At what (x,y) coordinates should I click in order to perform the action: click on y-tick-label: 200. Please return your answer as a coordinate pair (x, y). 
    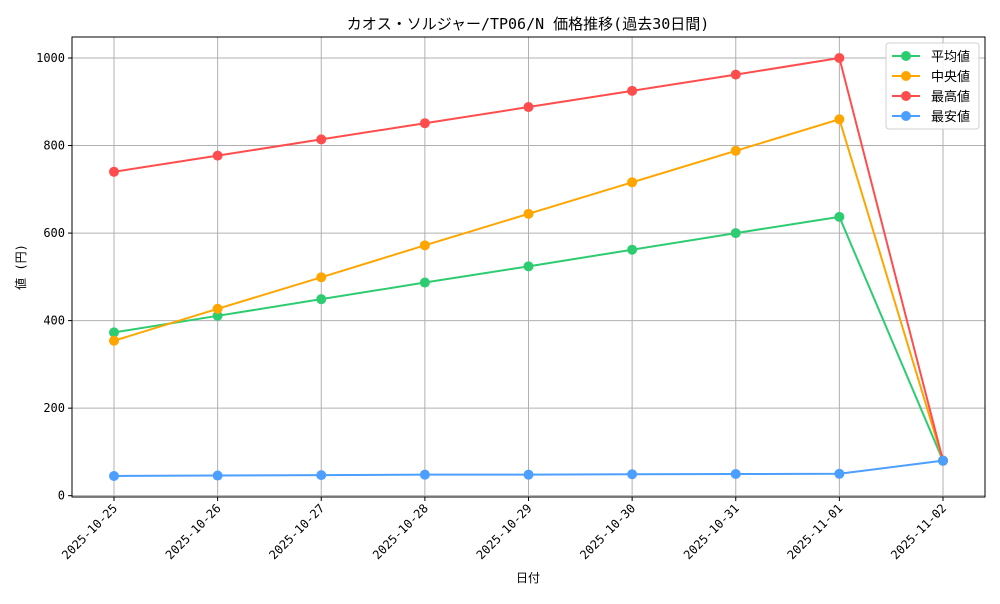
    Looking at the image, I should click on (54, 408).